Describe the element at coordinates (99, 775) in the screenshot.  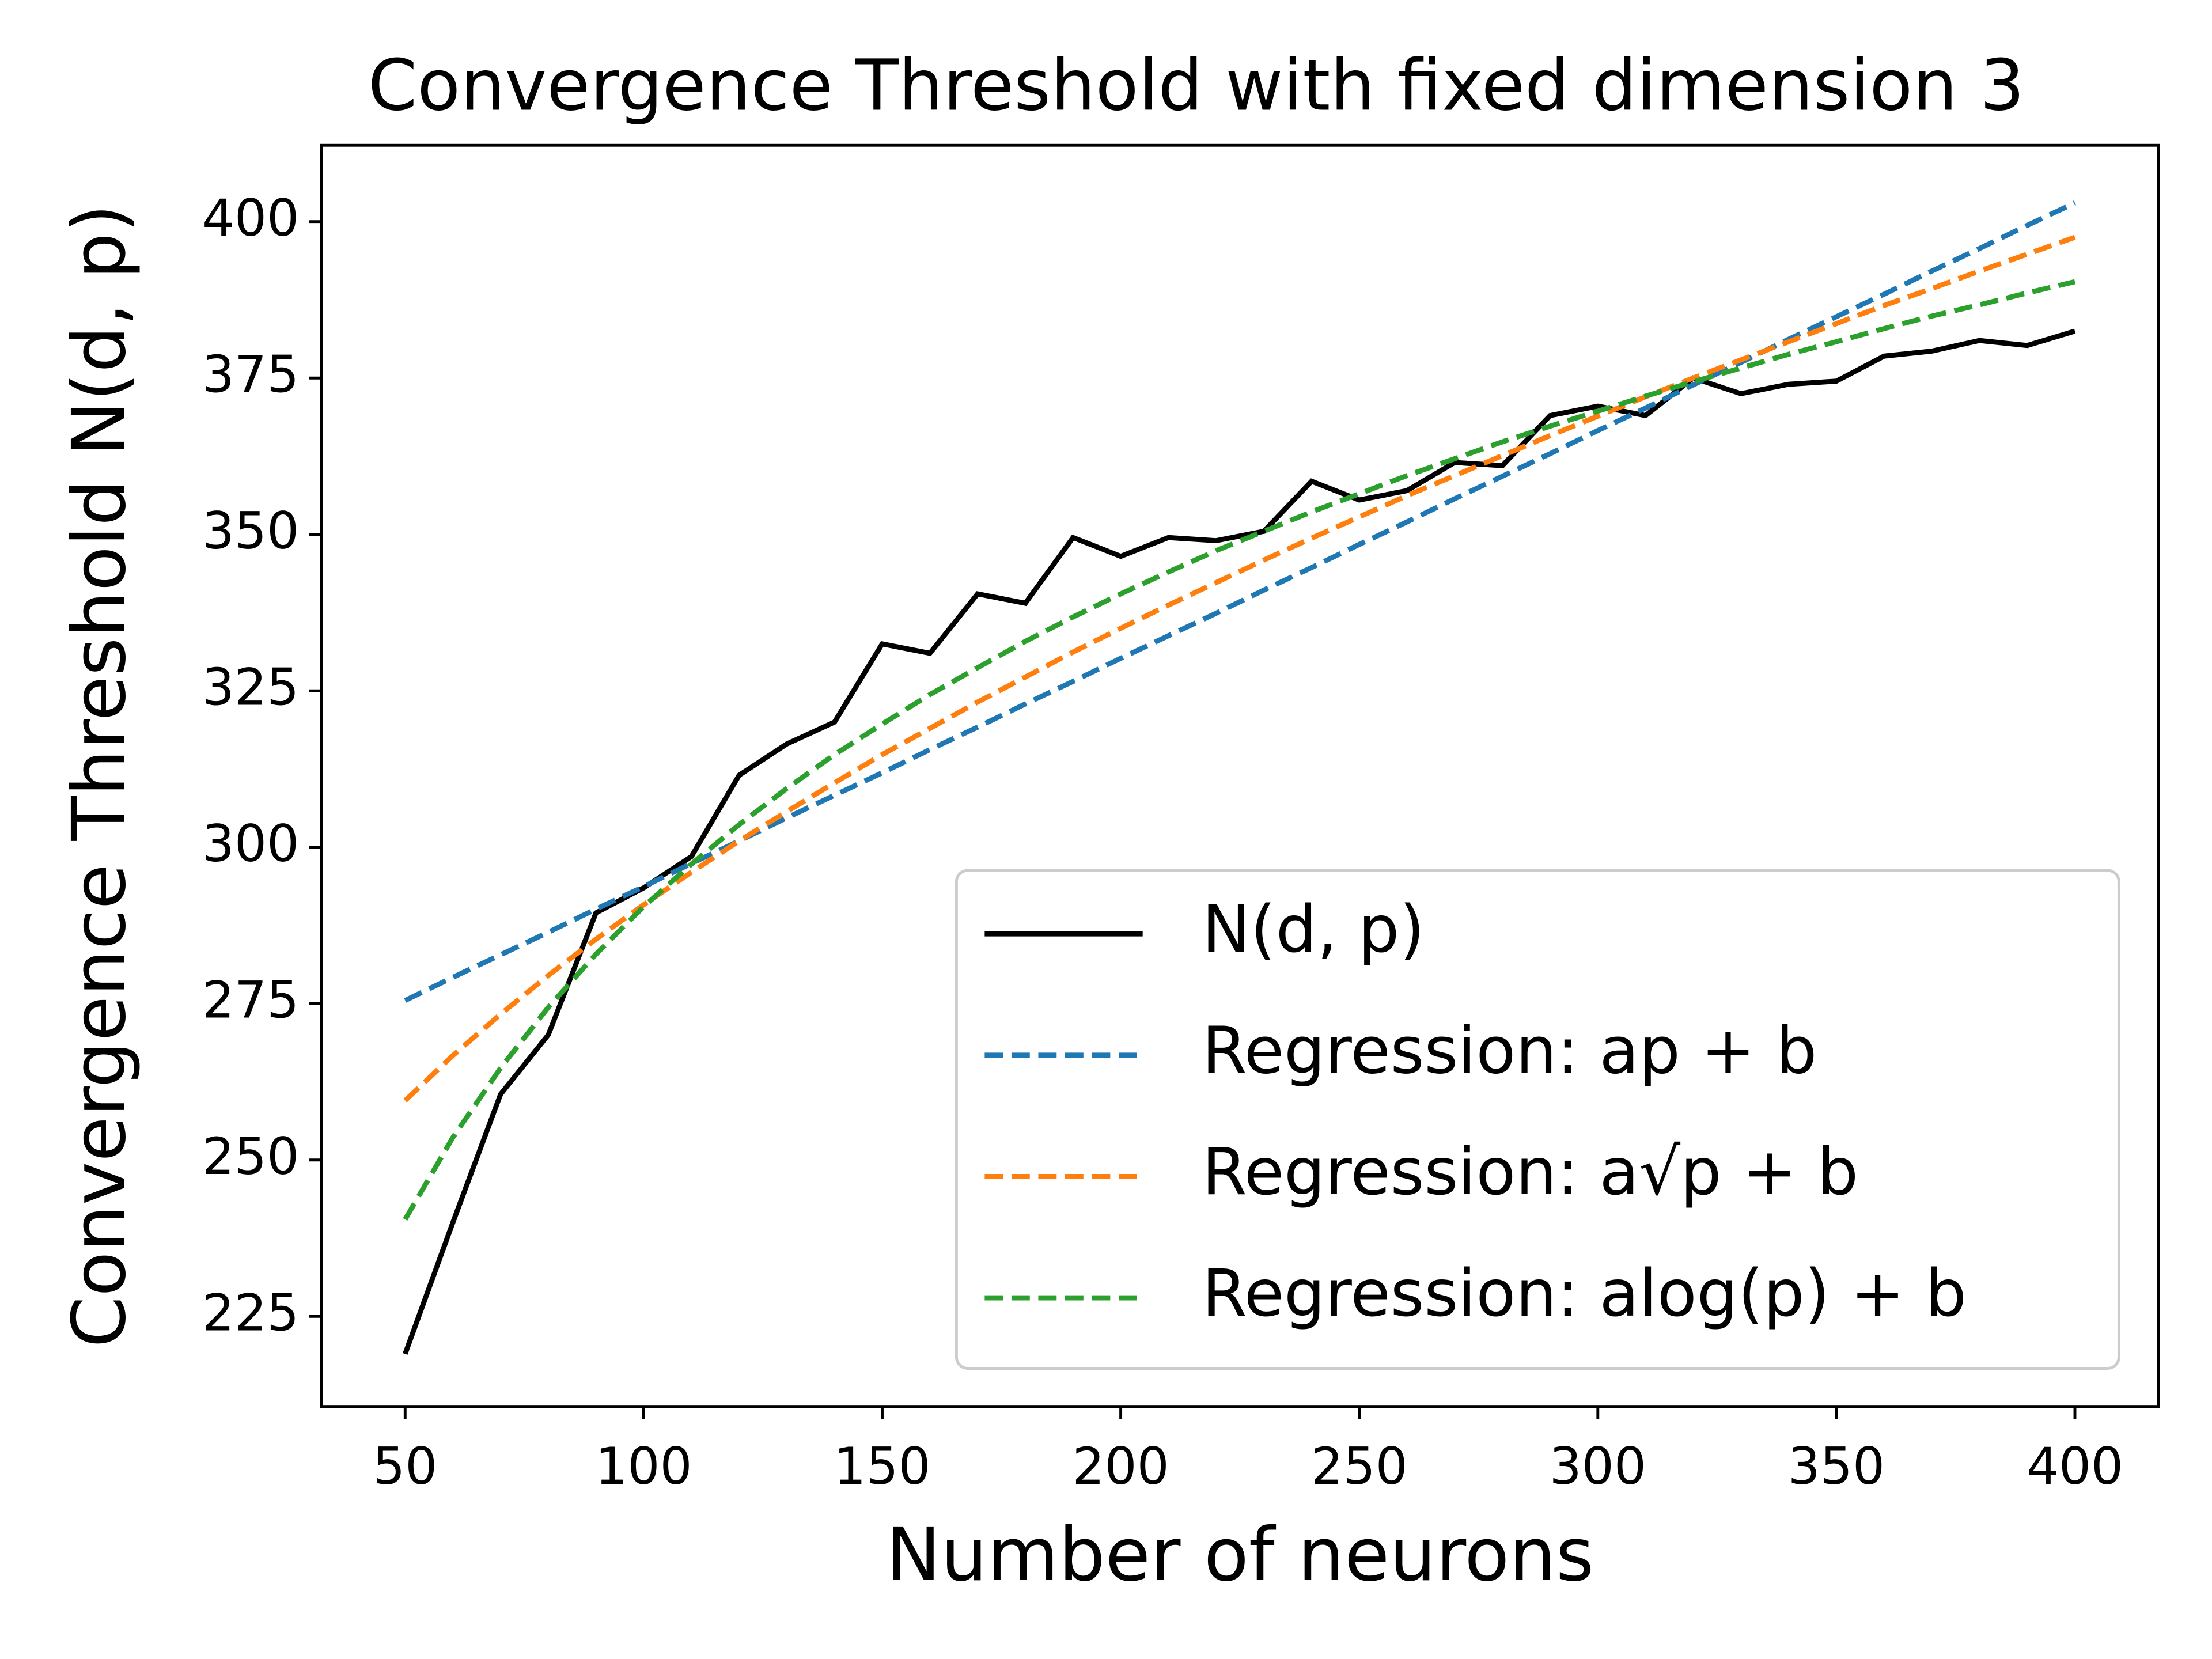
I see `y-axis-label: Convergence Threshold N(d, p)` at that location.